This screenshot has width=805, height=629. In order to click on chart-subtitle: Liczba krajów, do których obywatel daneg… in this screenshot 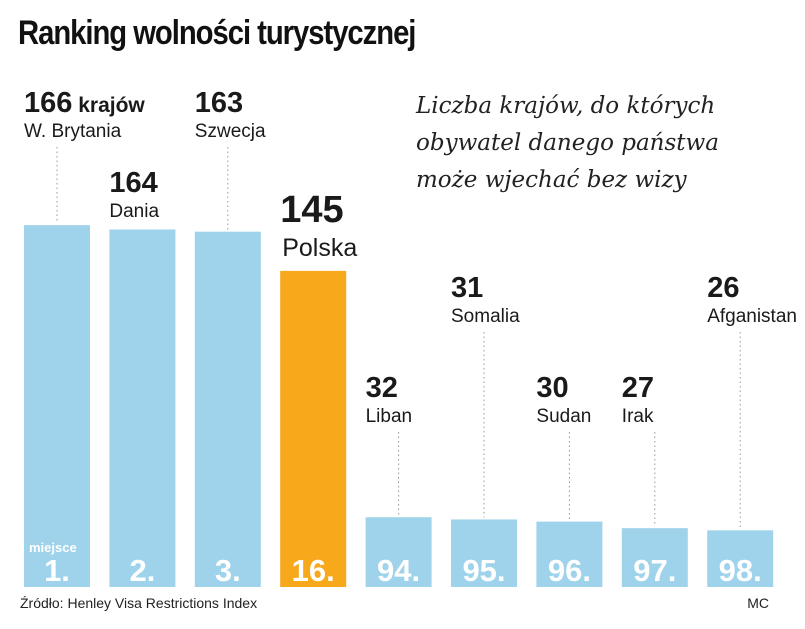, I will do `click(606, 143)`.